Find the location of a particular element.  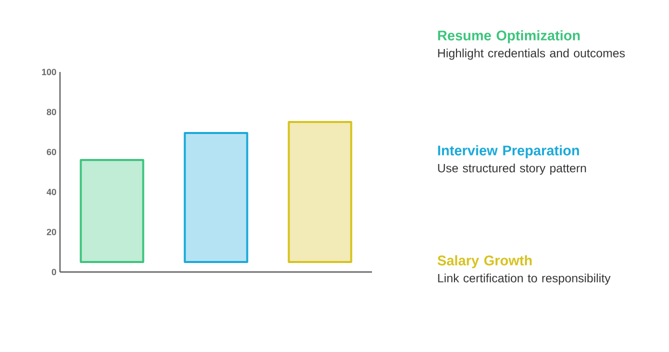

y-tick-label: 100 is located at coordinates (49, 72).